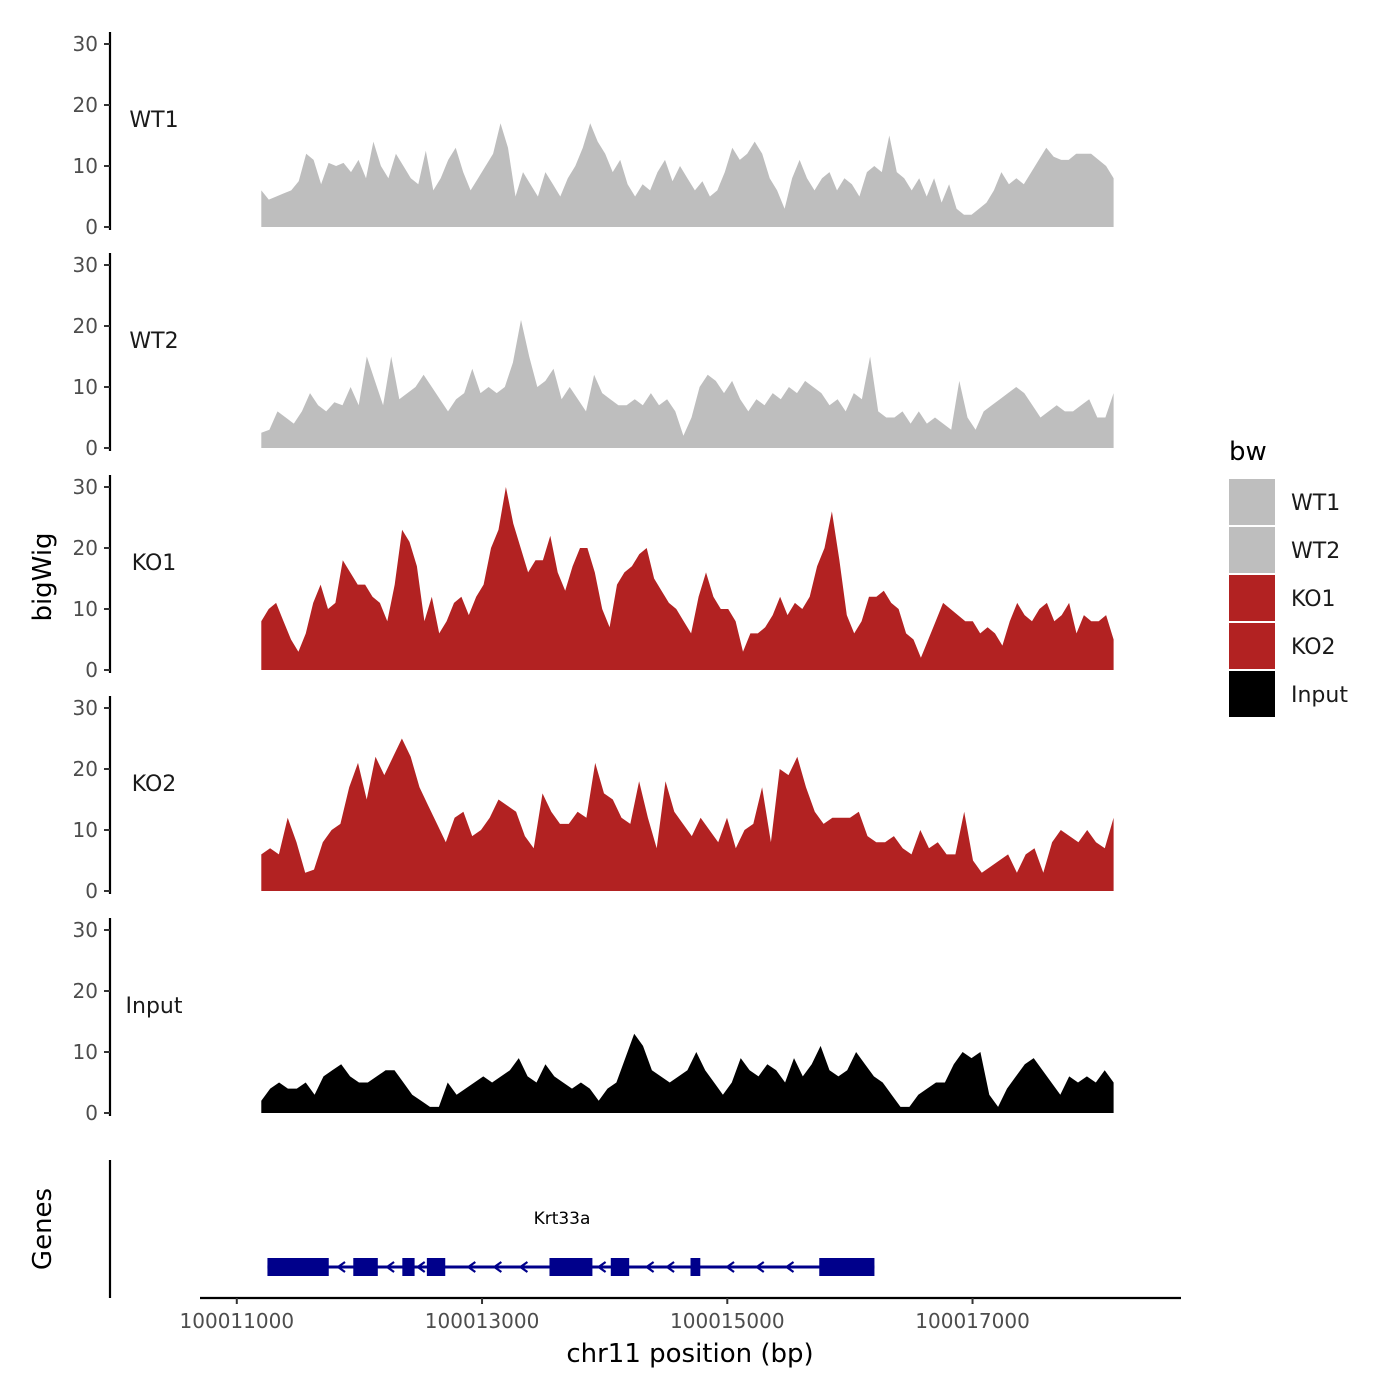 The image size is (1400, 1400). I want to click on track-label: WT2, so click(153, 341).